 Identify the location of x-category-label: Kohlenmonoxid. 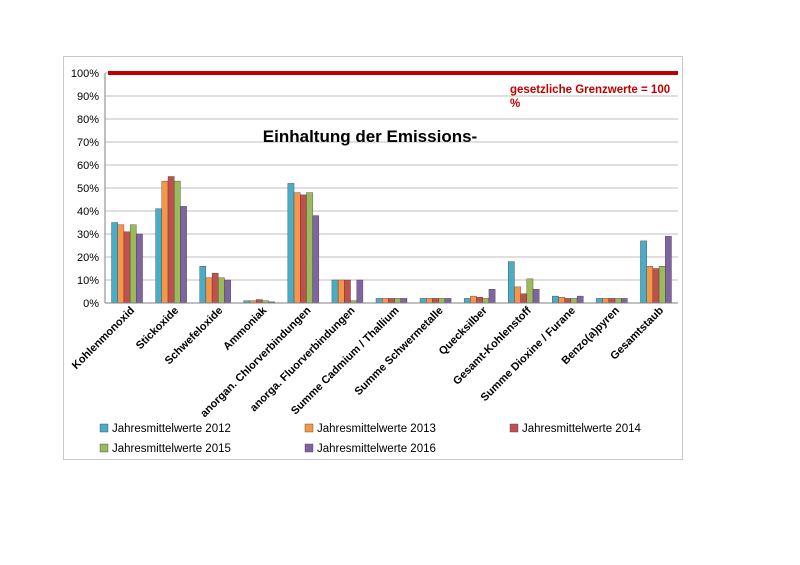
(103, 338).